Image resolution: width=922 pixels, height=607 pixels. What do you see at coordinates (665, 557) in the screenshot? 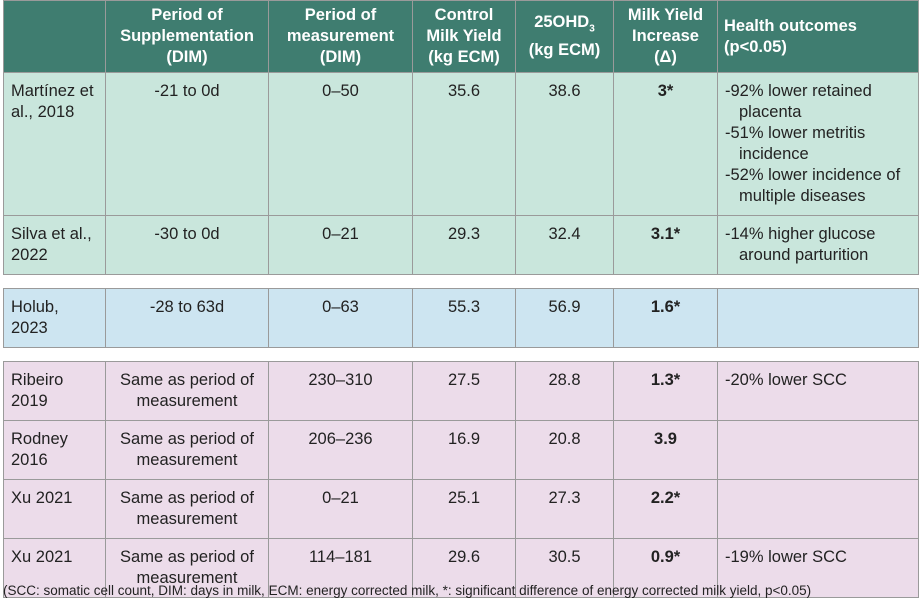
I see `cell-text: 0.9*` at bounding box center [665, 557].